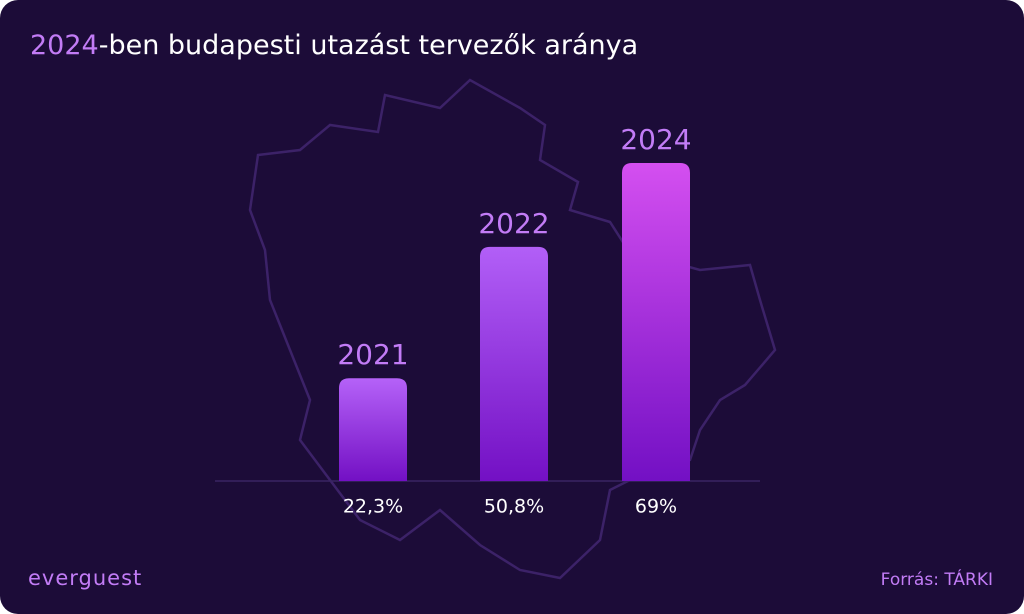 The image size is (1024, 614). What do you see at coordinates (85, 578) in the screenshot?
I see `logo: everguest` at bounding box center [85, 578].